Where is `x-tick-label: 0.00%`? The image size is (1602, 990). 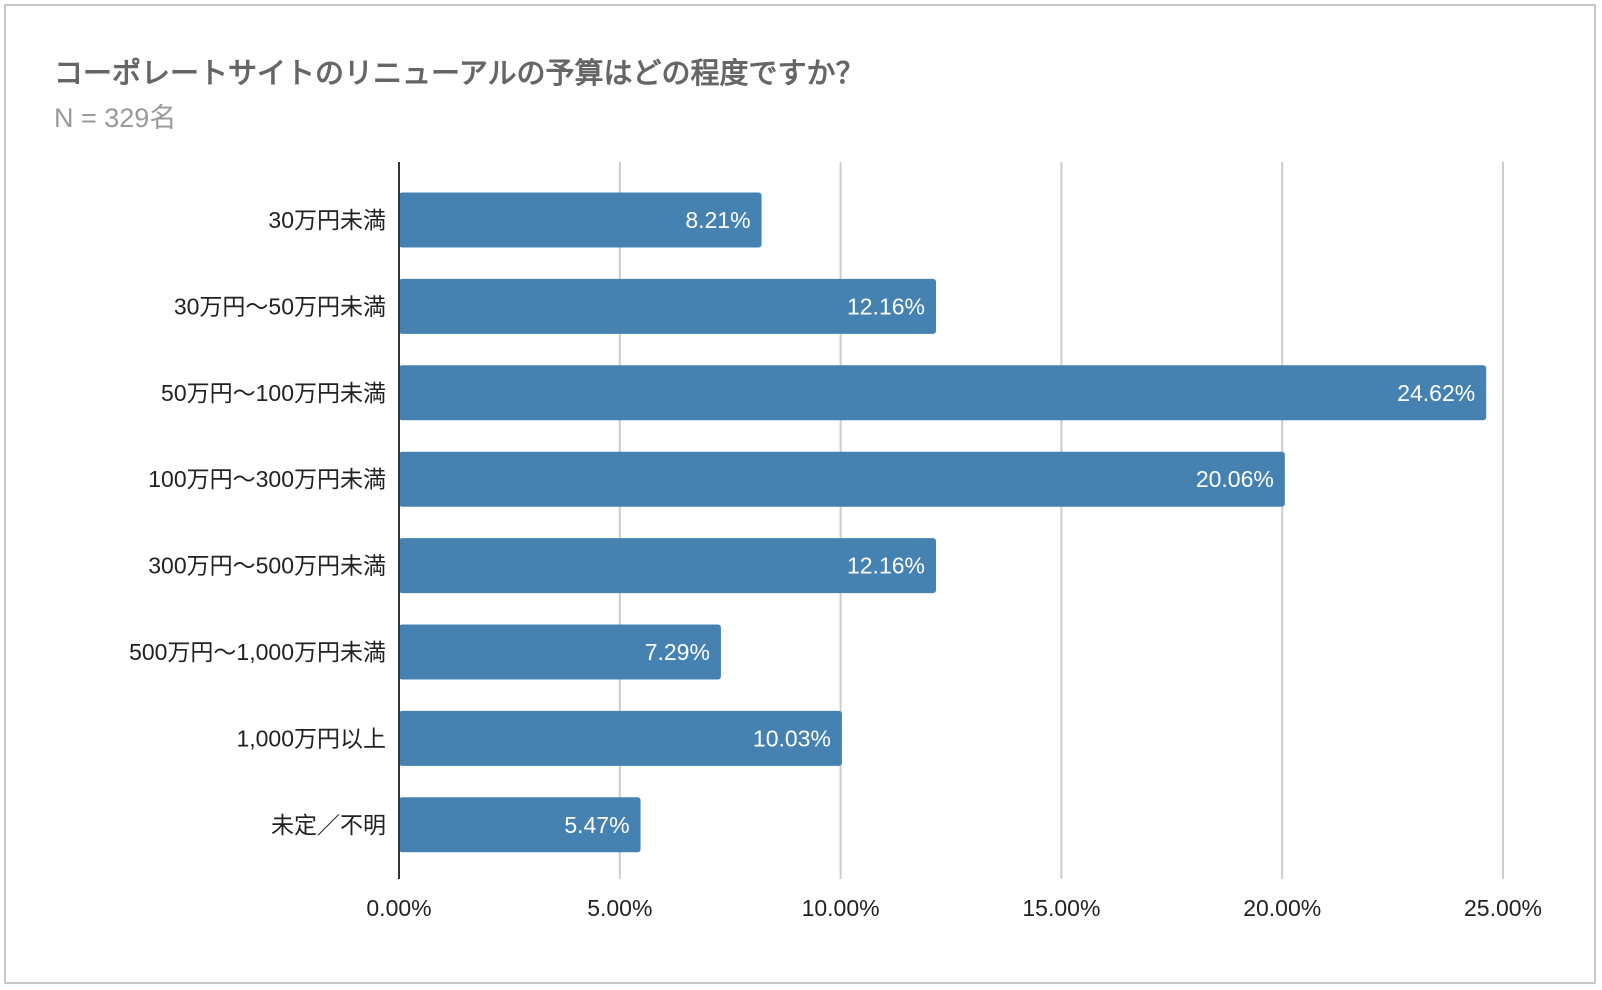
x-tick-label: 0.00% is located at coordinates (398, 908).